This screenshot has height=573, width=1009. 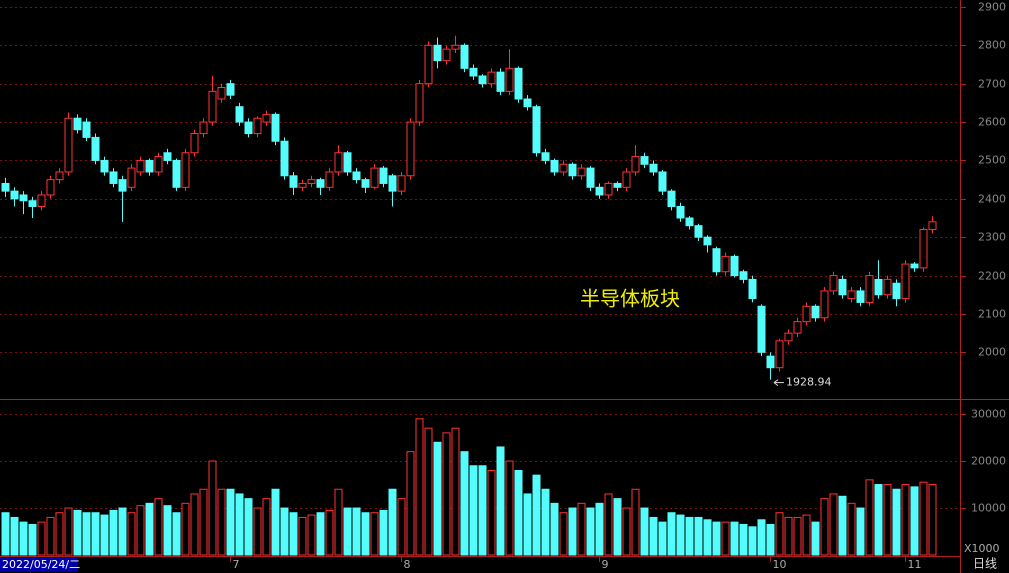 I want to click on annotation: 半导体板块, so click(x=630, y=299).